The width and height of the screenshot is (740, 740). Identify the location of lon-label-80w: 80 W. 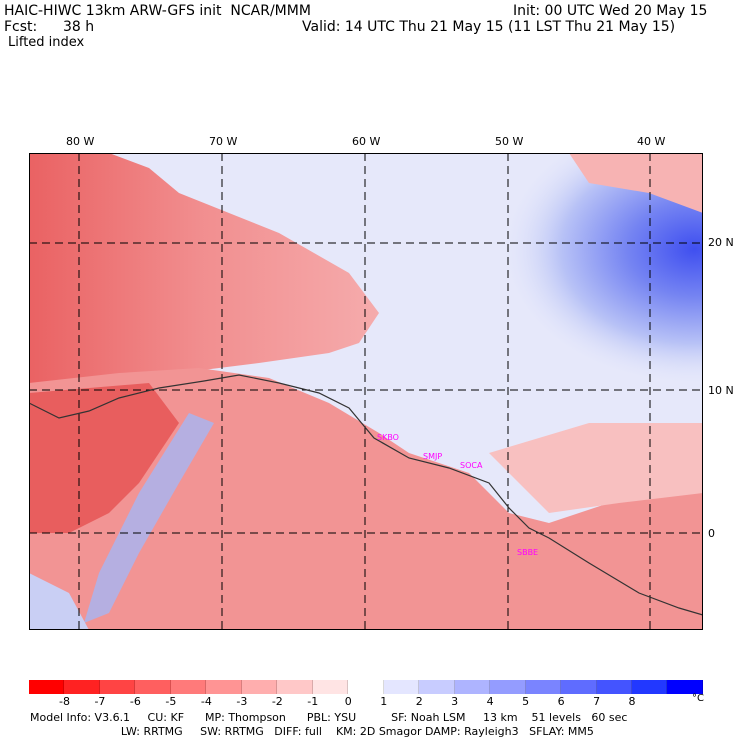
(80, 141).